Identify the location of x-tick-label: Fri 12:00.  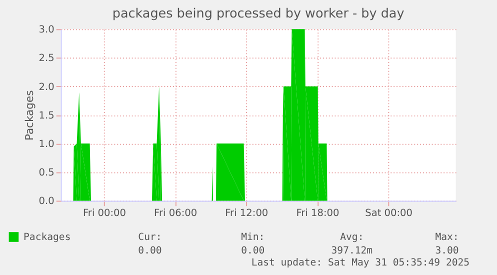
(246, 213).